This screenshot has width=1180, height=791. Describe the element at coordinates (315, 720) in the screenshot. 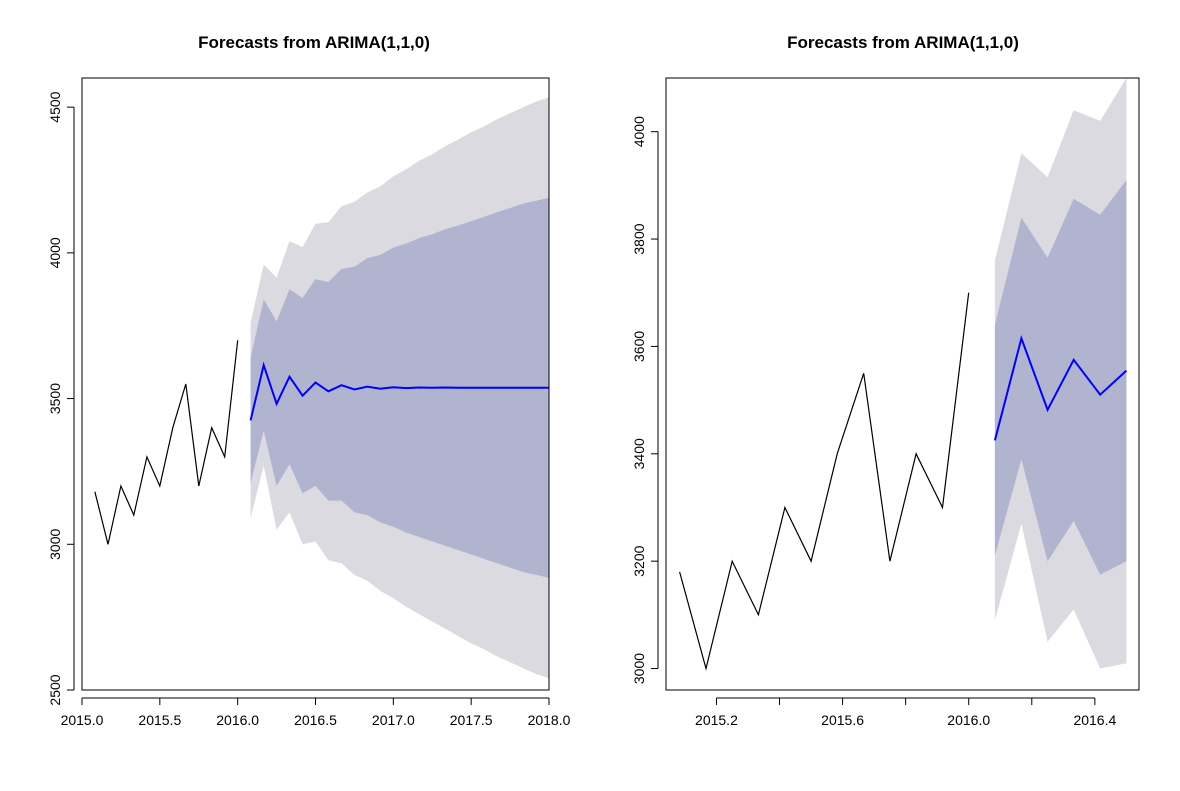

I see `x-tick-label: 2016.5` at that location.